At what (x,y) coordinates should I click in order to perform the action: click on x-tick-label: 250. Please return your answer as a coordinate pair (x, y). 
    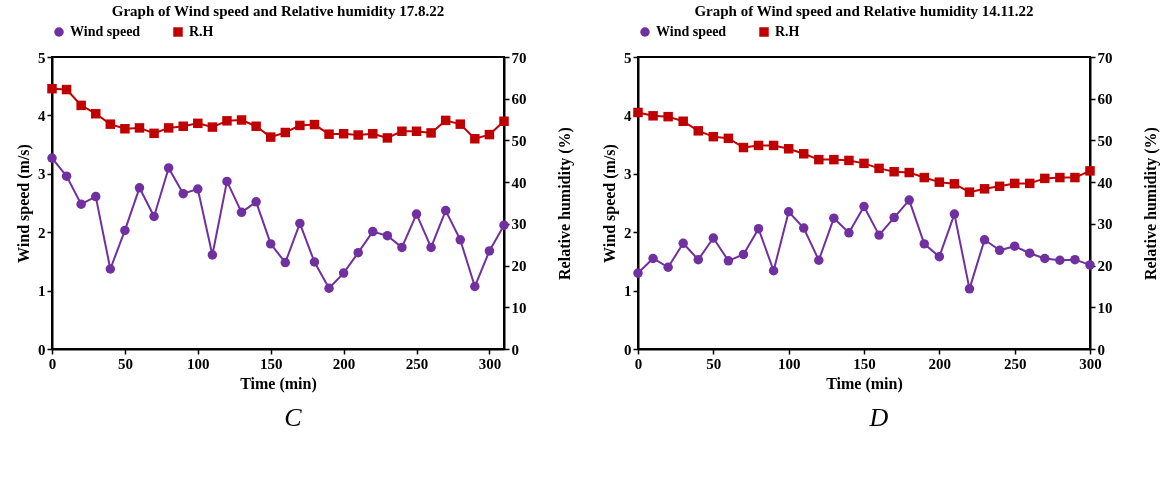
    Looking at the image, I should click on (1014, 363).